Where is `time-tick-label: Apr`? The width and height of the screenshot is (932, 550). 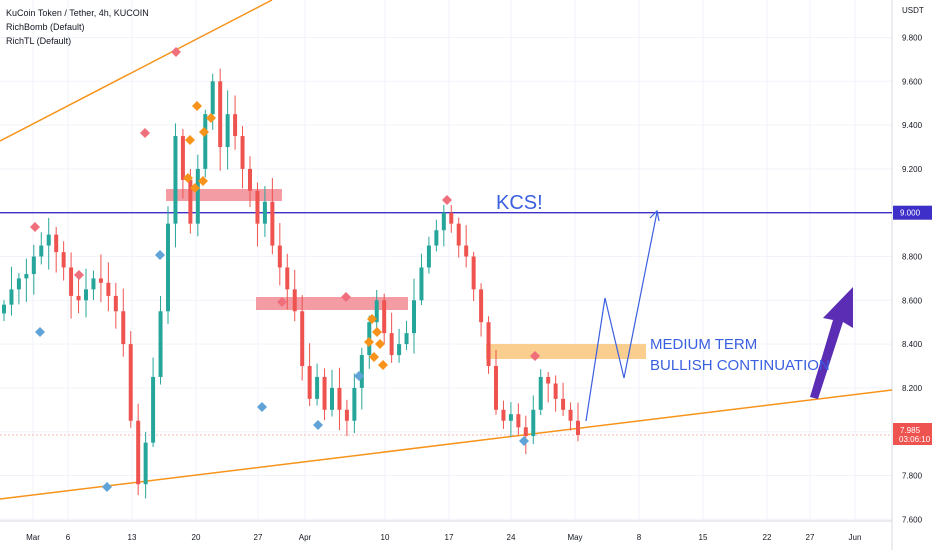 time-tick-label: Apr is located at coordinates (305, 537).